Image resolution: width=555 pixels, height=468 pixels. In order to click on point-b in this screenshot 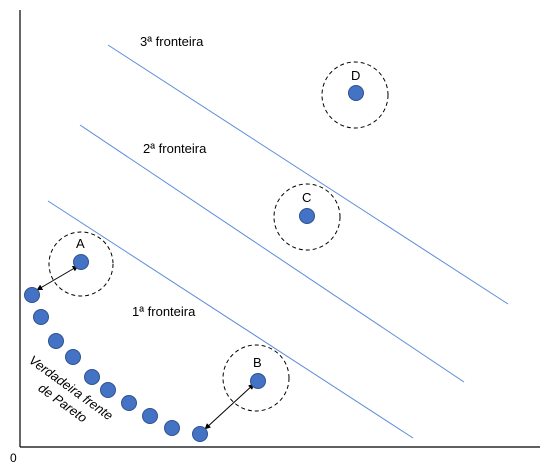, I will do `click(258, 381)`.